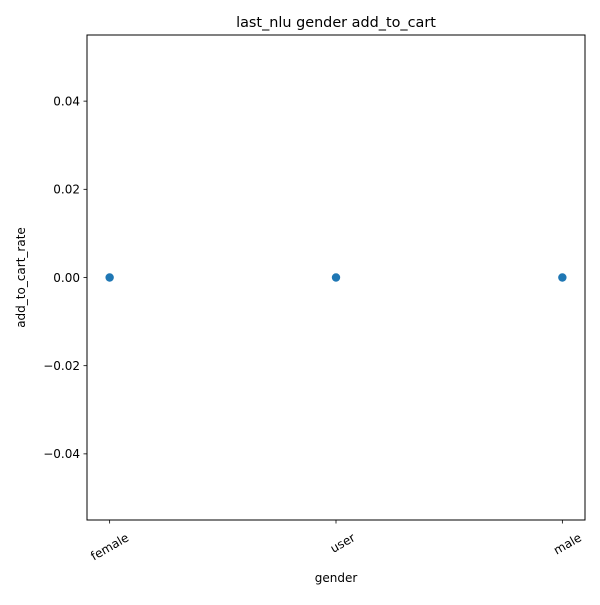  What do you see at coordinates (66, 278) in the screenshot?
I see `y-tick-label: 0.00` at bounding box center [66, 278].